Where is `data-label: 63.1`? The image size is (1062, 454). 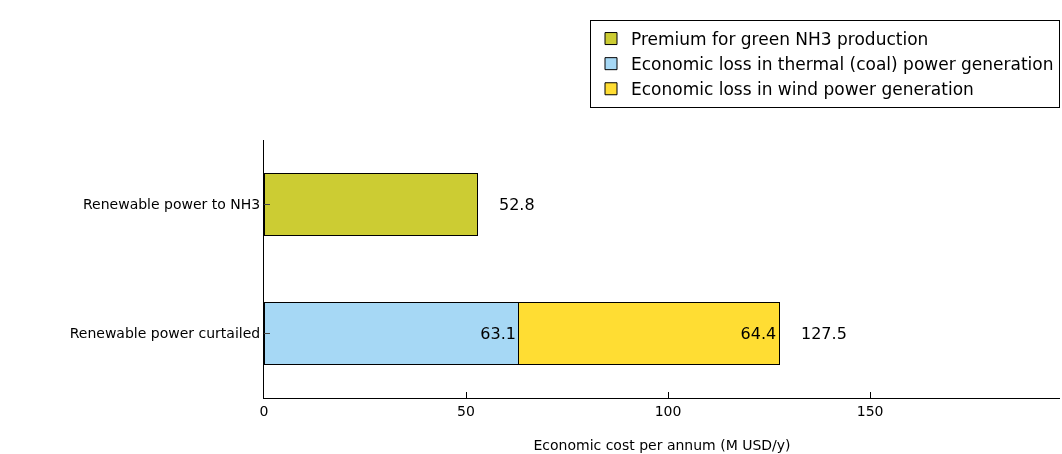 data-label: 63.1 is located at coordinates (498, 333).